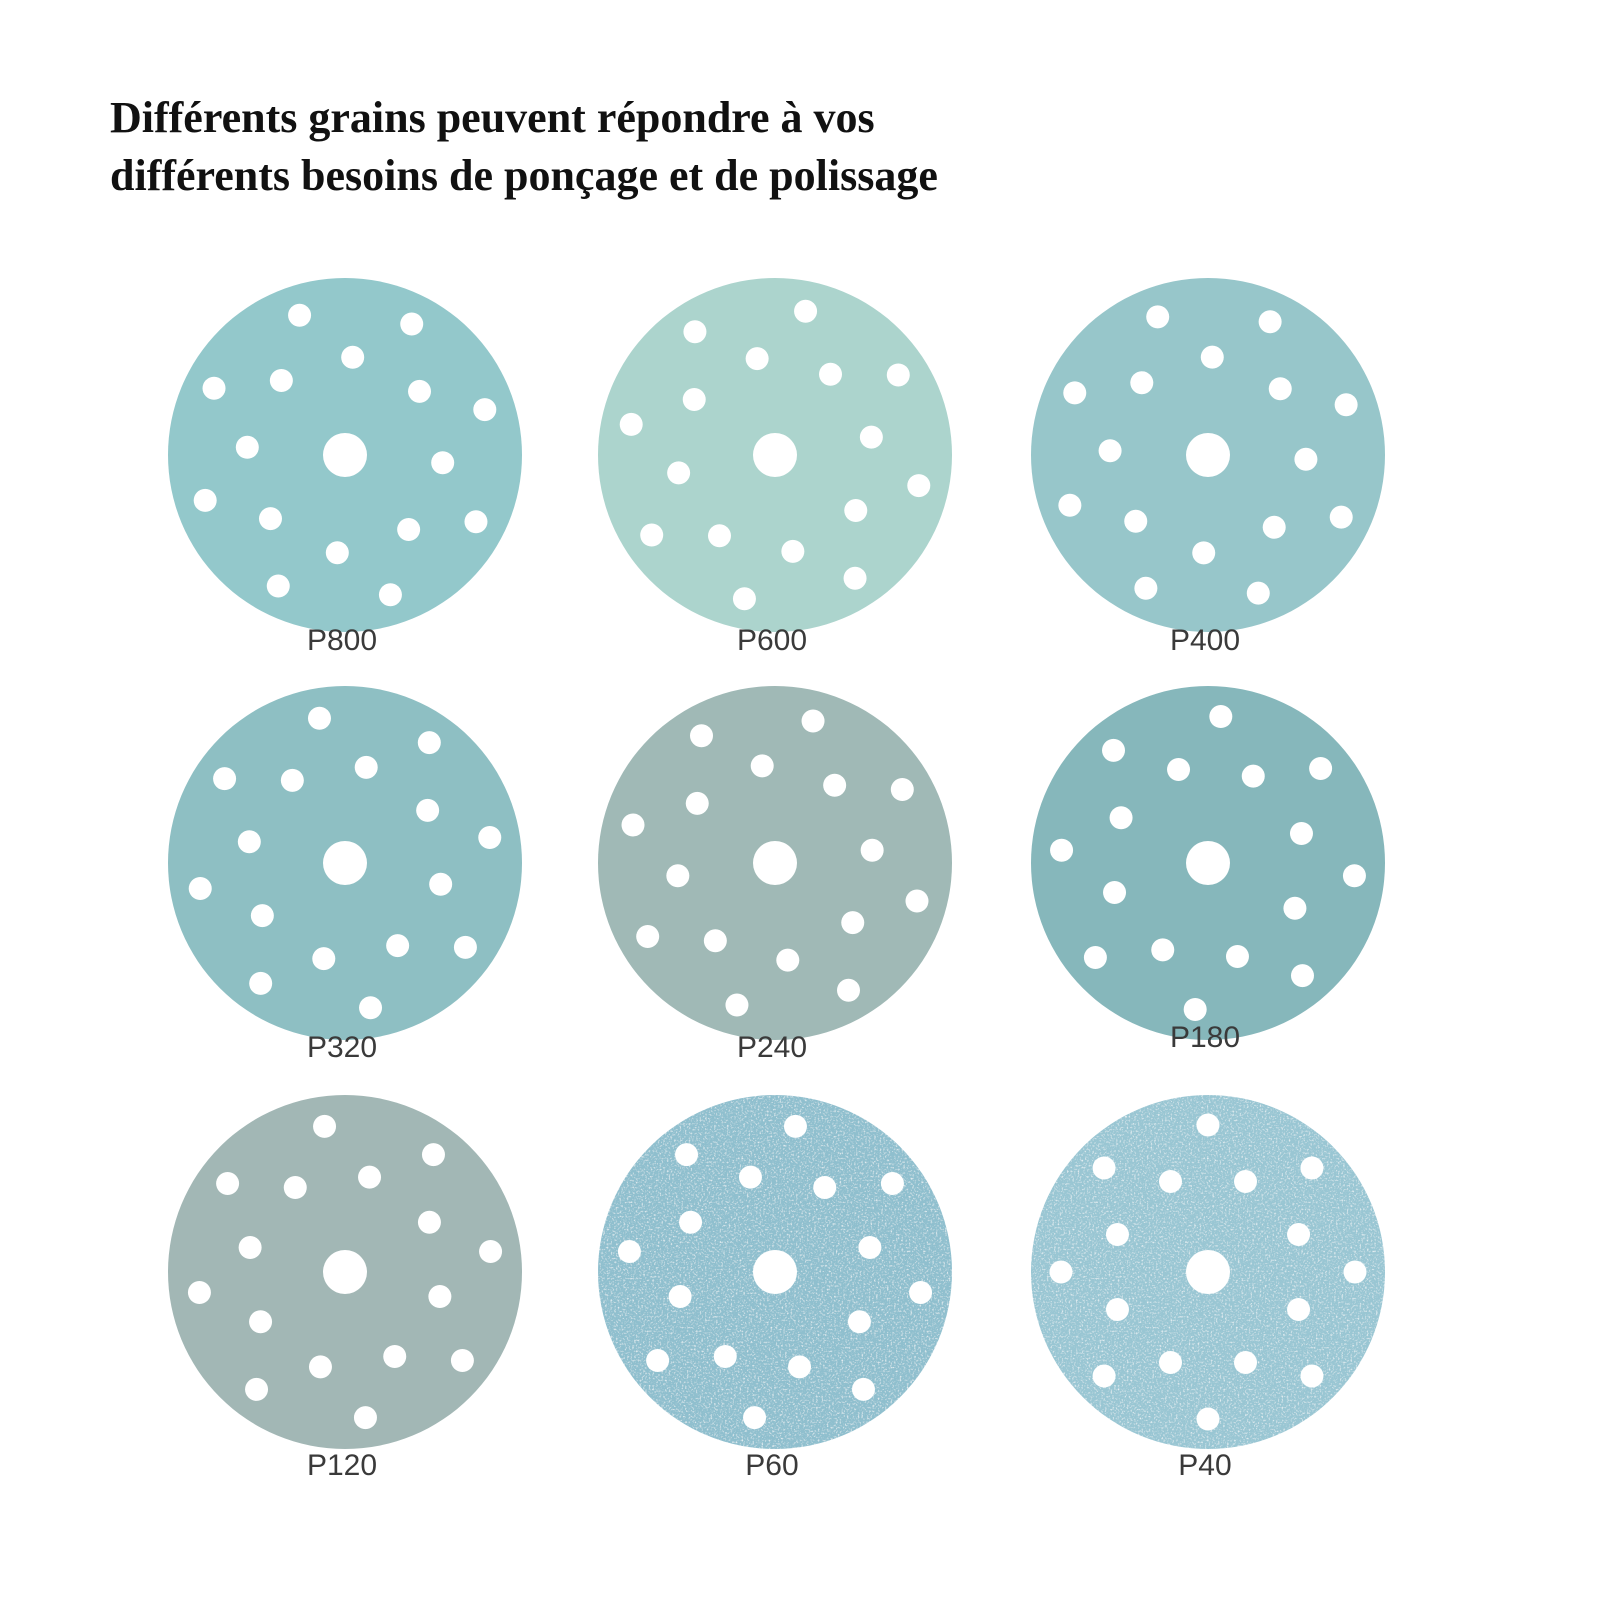  I want to click on grit-label: P600, so click(772, 640).